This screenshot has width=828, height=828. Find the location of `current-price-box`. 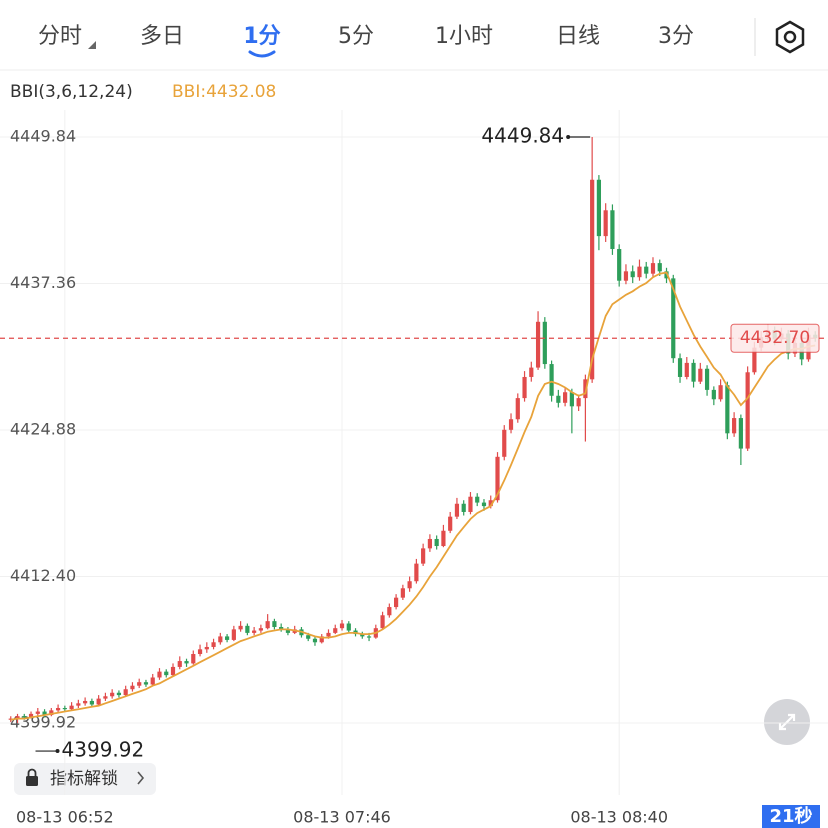

current-price-box is located at coordinates (775, 338).